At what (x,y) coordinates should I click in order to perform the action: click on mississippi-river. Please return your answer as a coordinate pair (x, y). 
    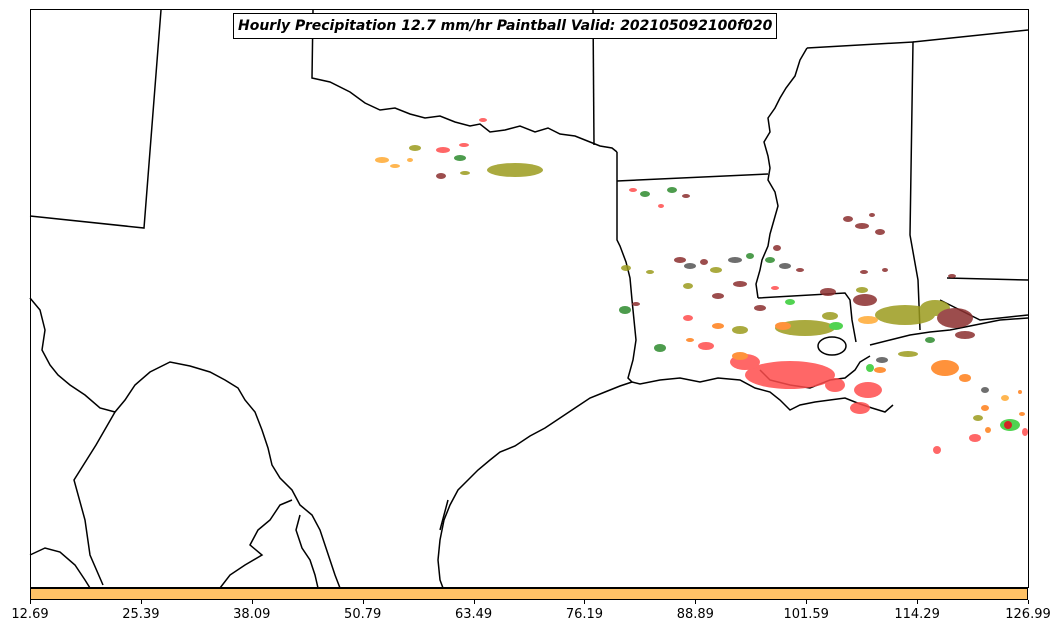
    Looking at the image, I should click on (781, 173).